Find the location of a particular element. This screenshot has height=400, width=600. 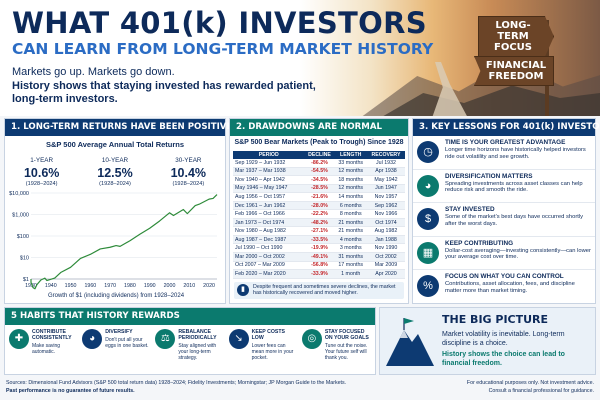

cell-decline: -19.9% is located at coordinates (319, 248).